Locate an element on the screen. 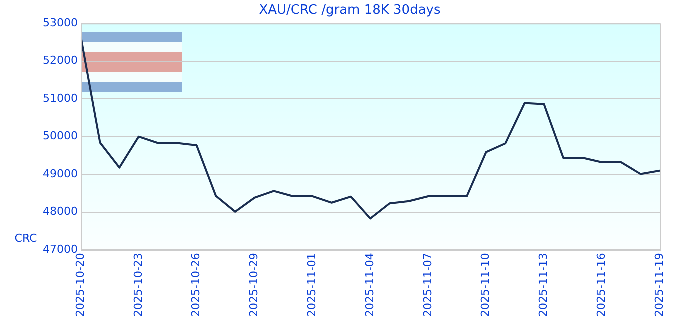 The width and height of the screenshot is (680, 320). y-tick-label: 51000 is located at coordinates (60, 98).